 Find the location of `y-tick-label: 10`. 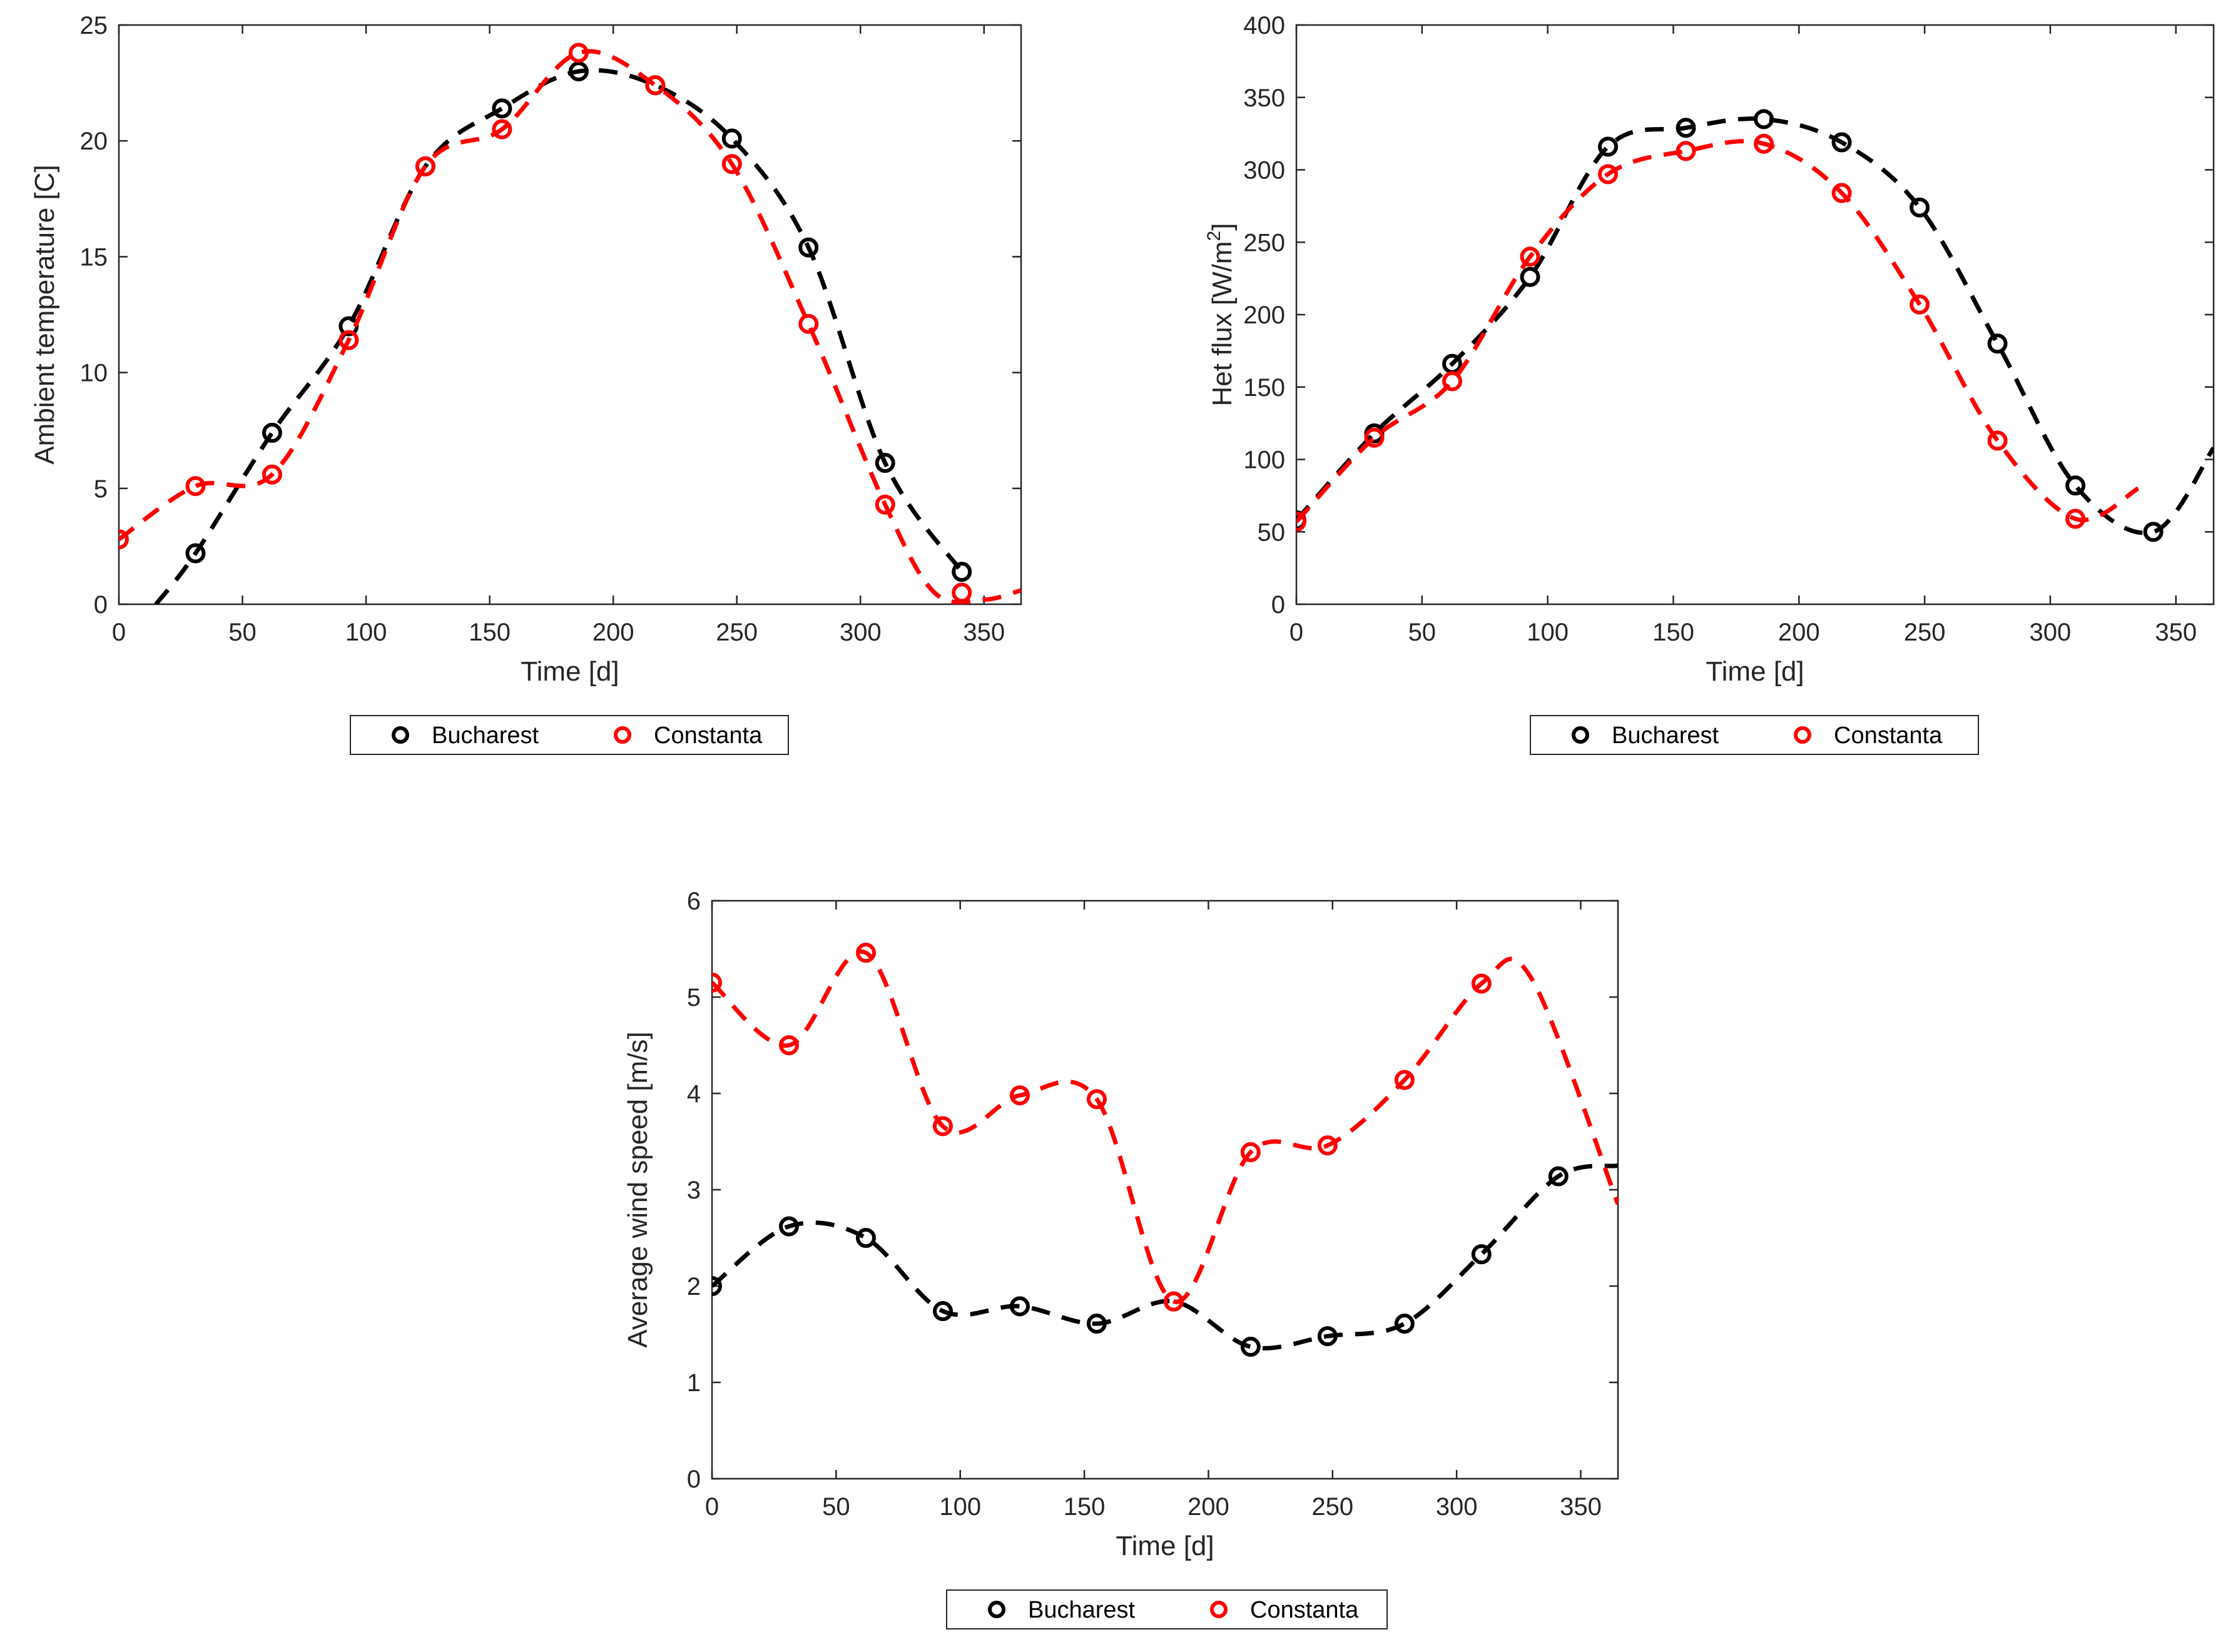

y-tick-label: 10 is located at coordinates (94, 374).